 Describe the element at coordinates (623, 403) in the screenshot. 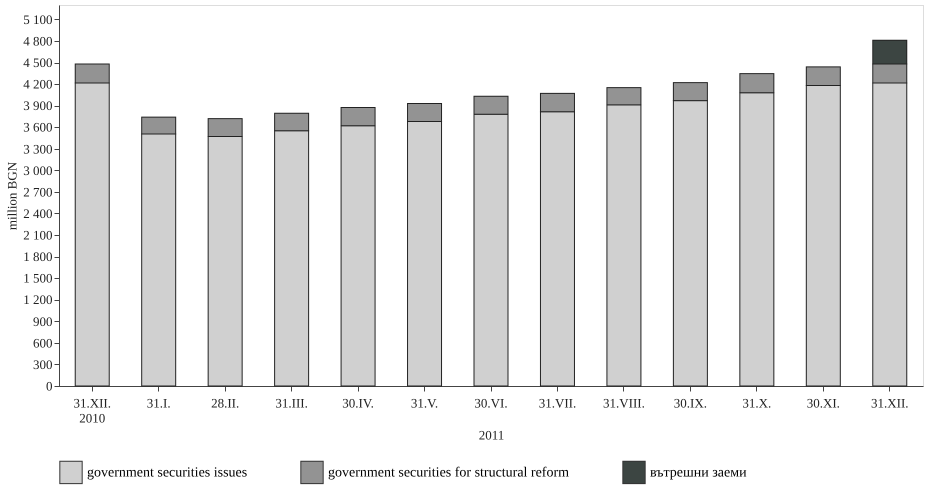

I see `x-tick-label: 31.VIII.` at that location.